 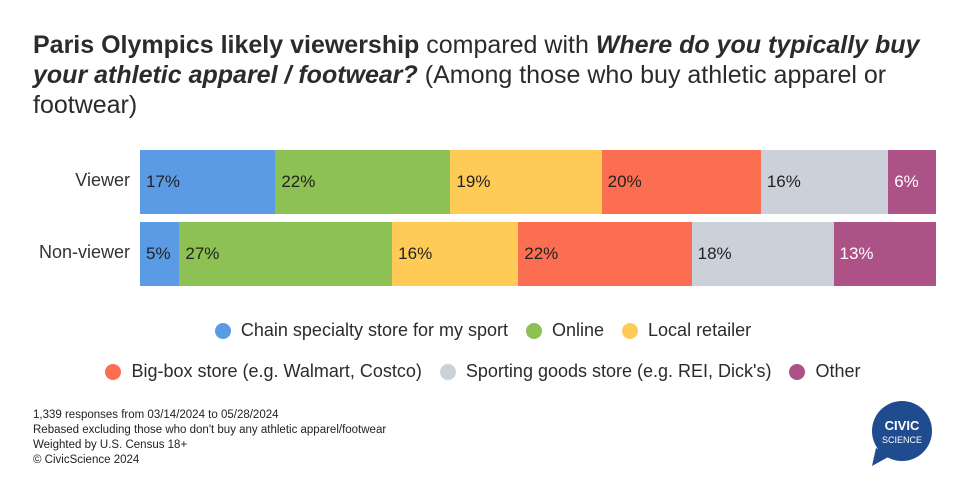 I want to click on civicscience-logo: CIVIC SCIENCE, so click(x=902, y=434).